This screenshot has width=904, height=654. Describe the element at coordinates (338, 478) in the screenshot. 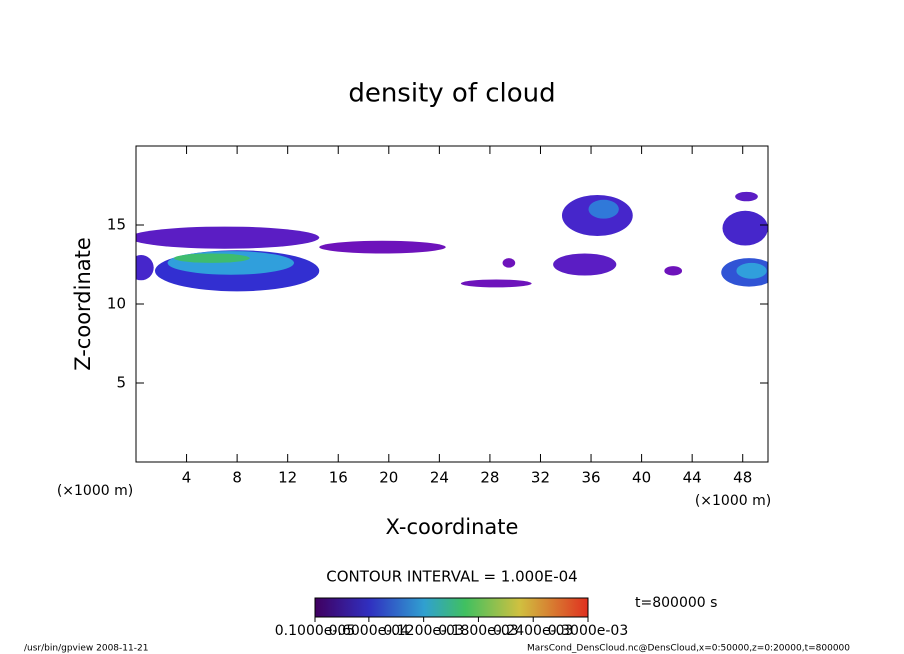

I see `x-tick-label: 16` at that location.